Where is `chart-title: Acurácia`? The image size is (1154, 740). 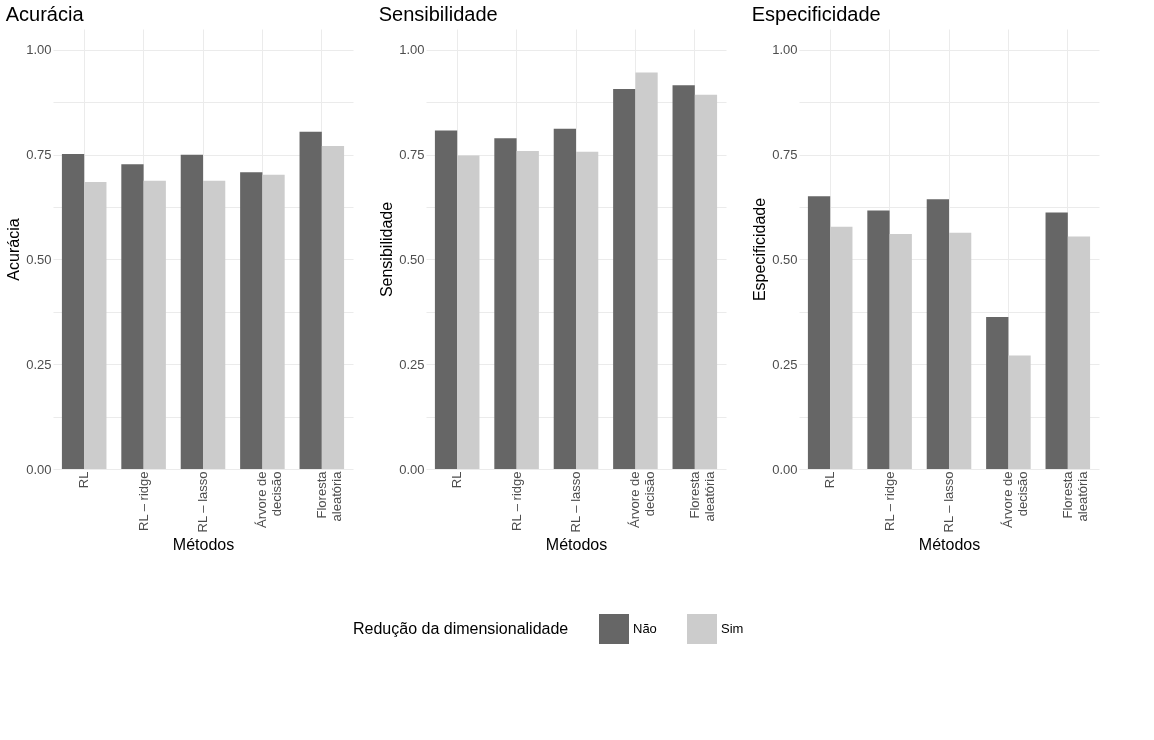 chart-title: Acurácia is located at coordinates (45, 14).